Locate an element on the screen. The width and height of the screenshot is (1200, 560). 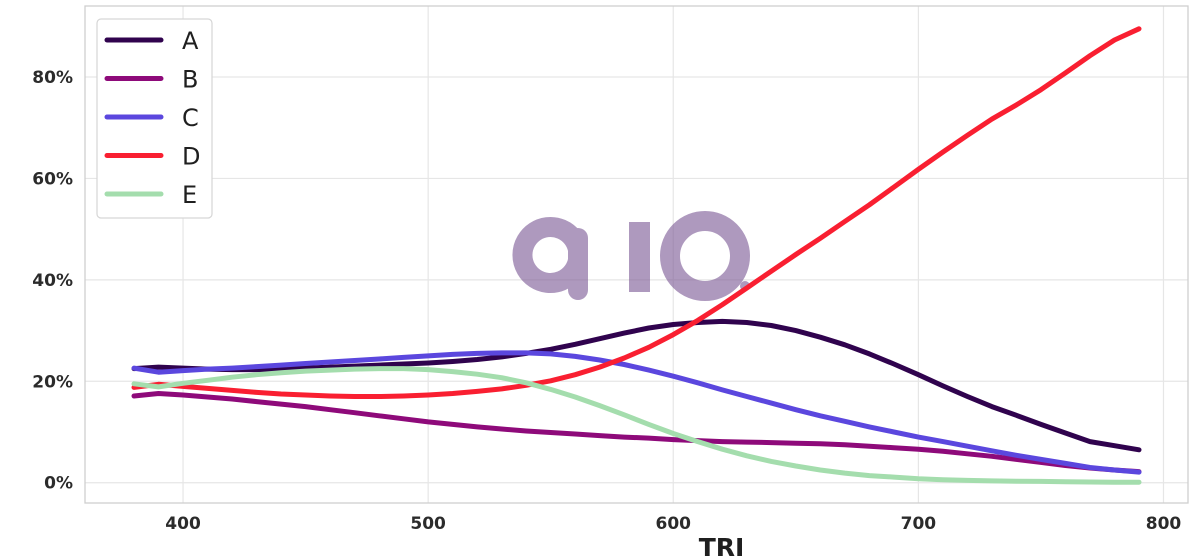
aio-watermark-logo: aio is located at coordinates (631, 256).